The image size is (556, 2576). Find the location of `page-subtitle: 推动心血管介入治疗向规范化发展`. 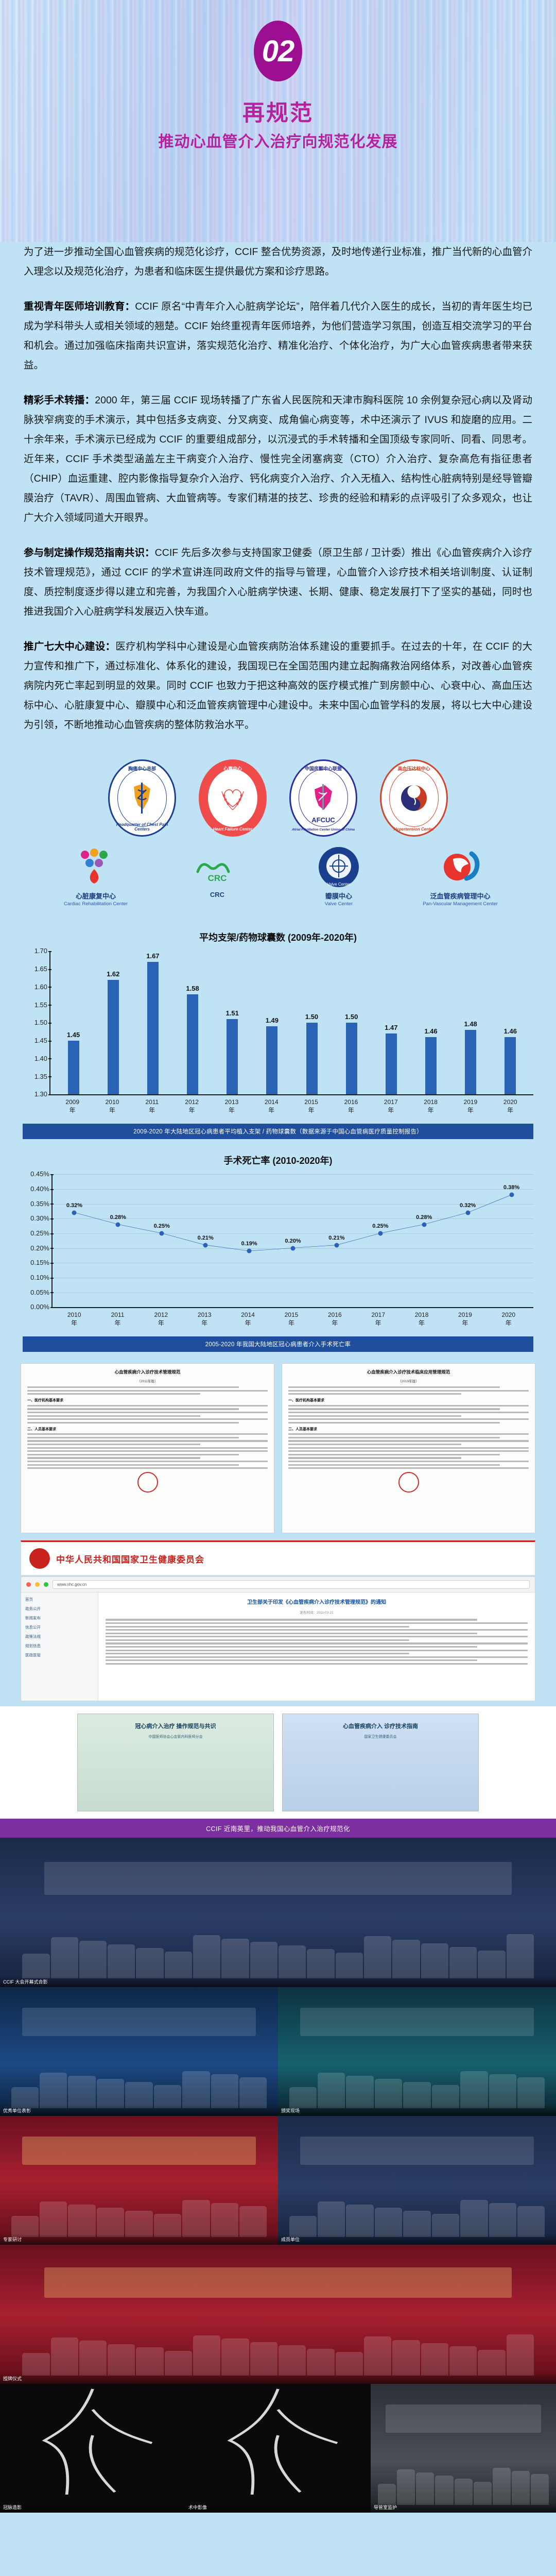

page-subtitle: 推动心血管介入治疗向规范化发展 is located at coordinates (278, 141).